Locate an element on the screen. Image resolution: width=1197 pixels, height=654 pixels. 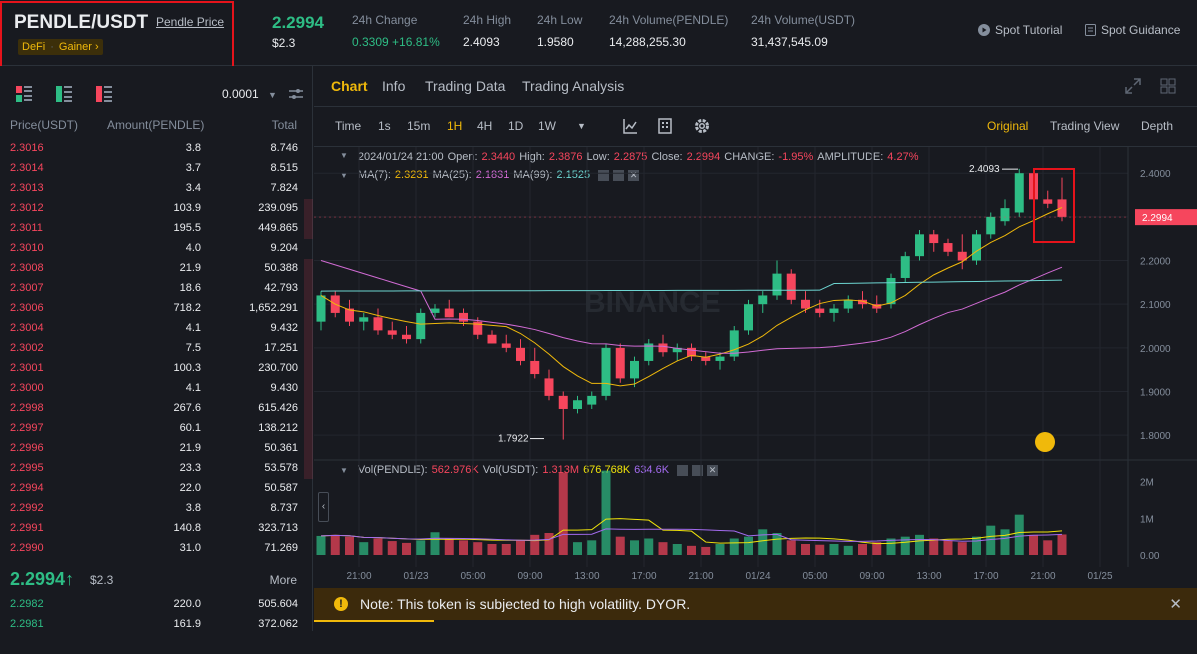
bid-row: 2.2982 220.0 505.604 is located at coordinates (156, 605).